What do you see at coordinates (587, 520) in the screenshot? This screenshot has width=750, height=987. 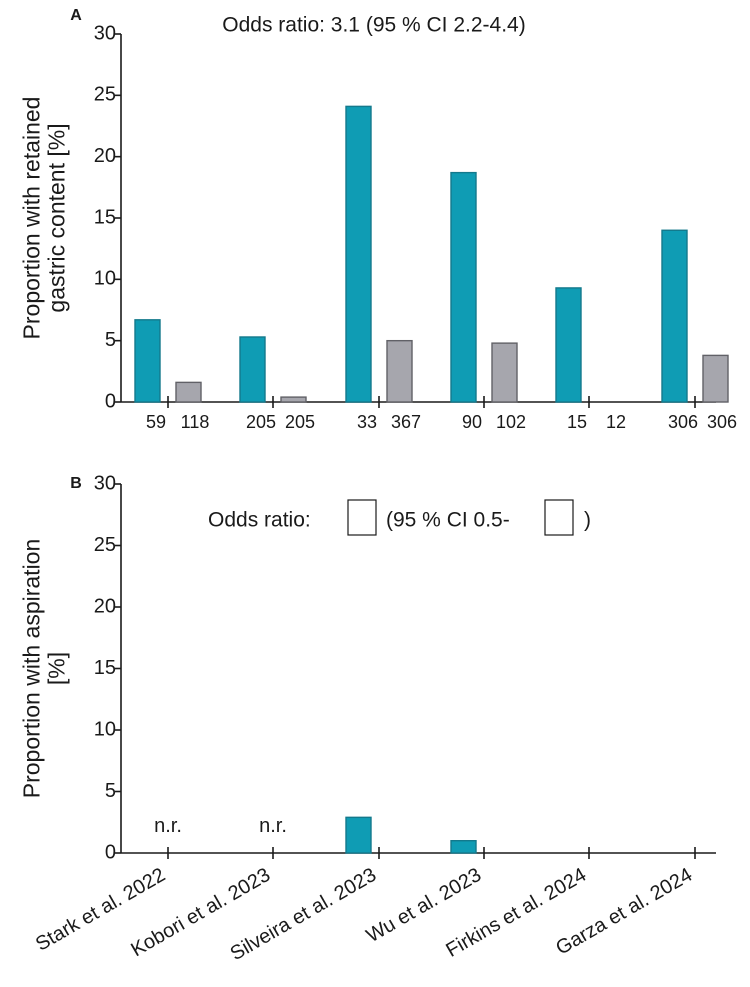 I see `chart-title-close: )` at bounding box center [587, 520].